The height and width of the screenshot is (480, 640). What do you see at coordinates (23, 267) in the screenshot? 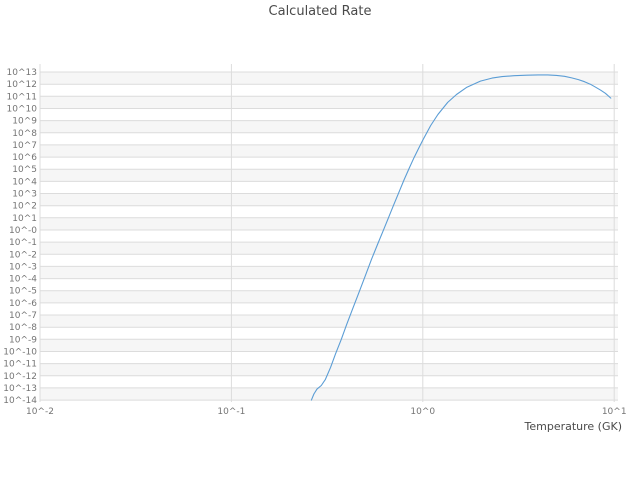
I see `y-tick-label: 10^-3` at bounding box center [23, 267].